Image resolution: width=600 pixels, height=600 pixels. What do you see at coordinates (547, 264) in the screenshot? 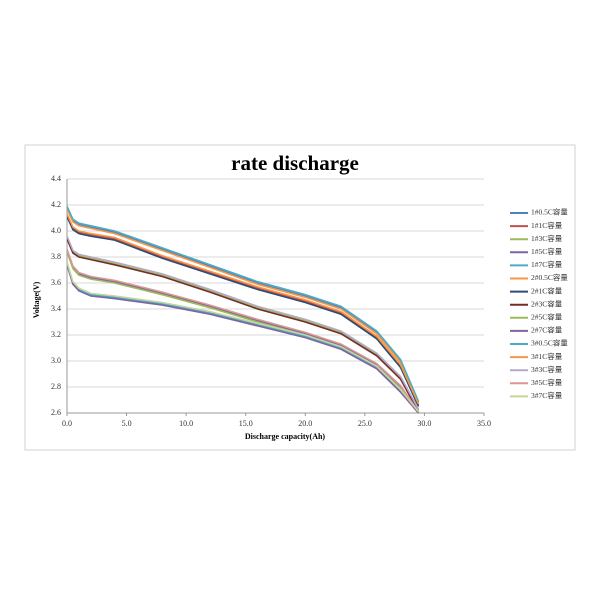
I see `legend-label: 1#7C容量` at bounding box center [547, 264].